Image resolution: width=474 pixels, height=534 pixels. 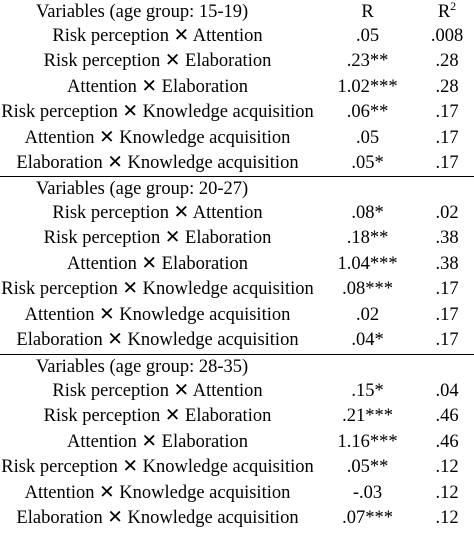 What do you see at coordinates (367, 416) in the screenshot?
I see `r-cell: .21***` at bounding box center [367, 416].